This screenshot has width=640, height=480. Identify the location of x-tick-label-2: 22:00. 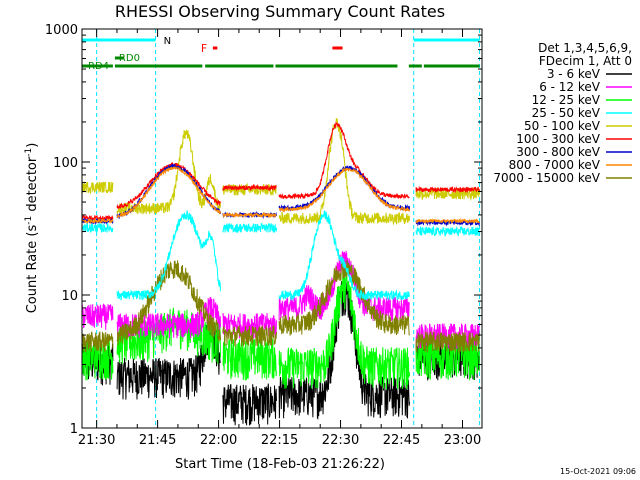
(218, 440).